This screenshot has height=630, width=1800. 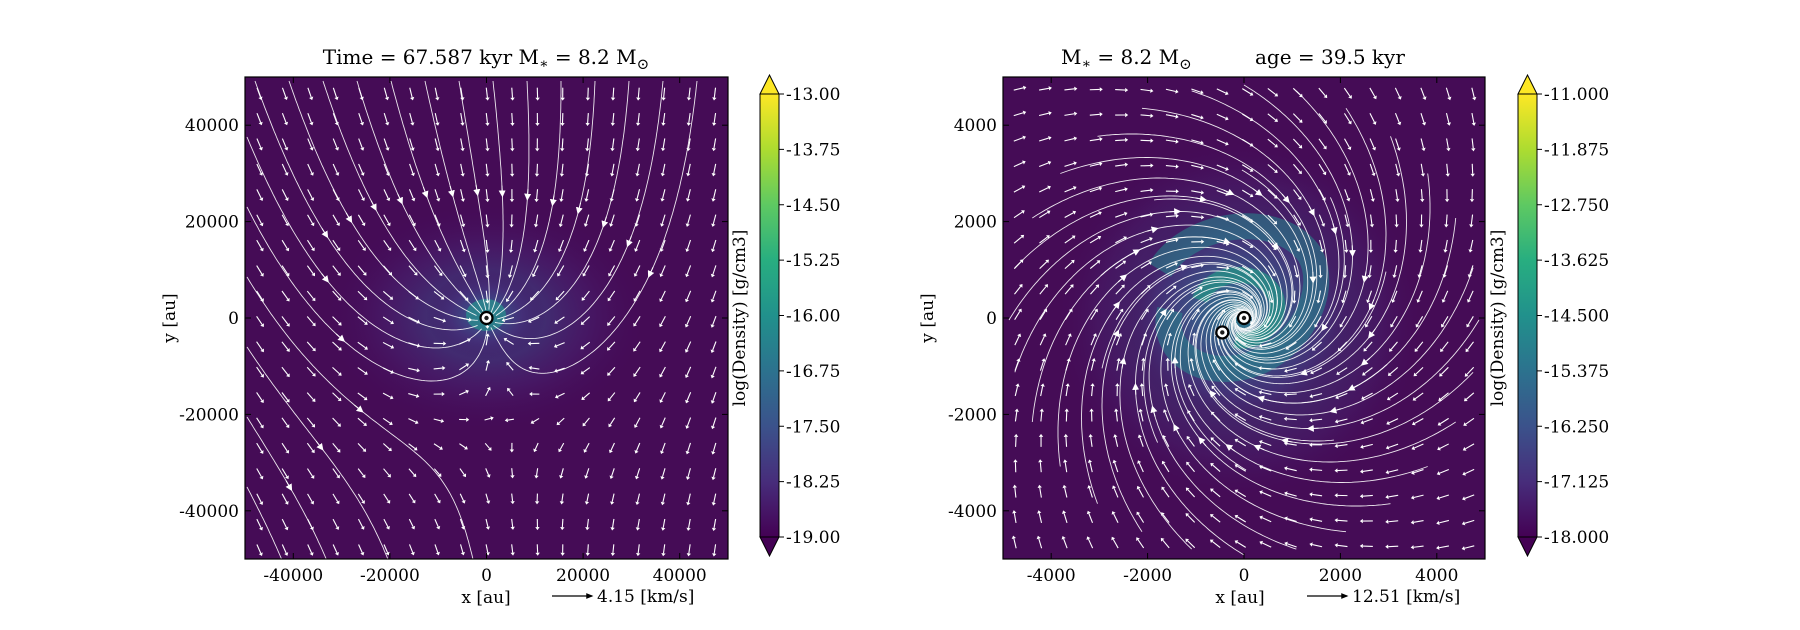 What do you see at coordinates (1576, 317) in the screenshot?
I see `colorbar-tick-label: -14.500` at bounding box center [1576, 317].